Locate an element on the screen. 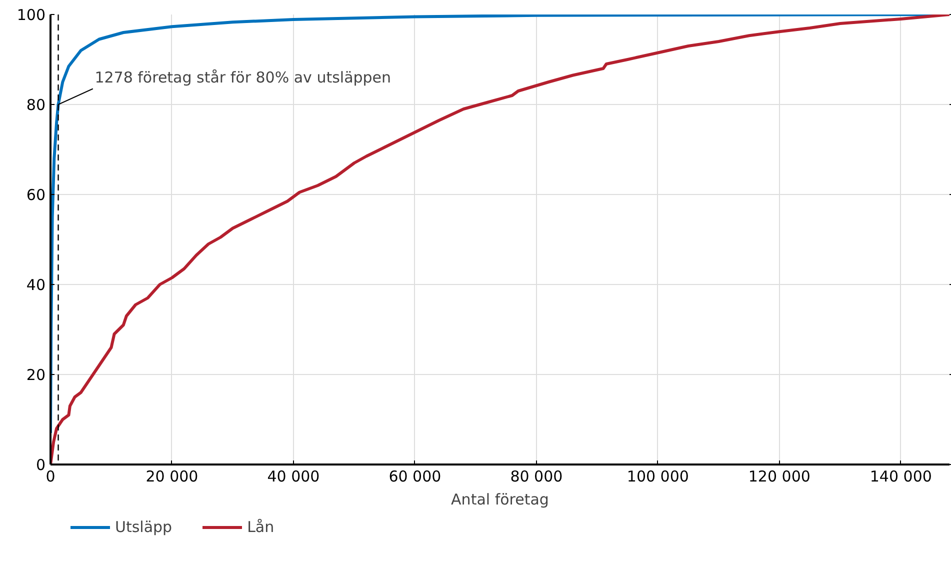 Image resolution: width=951 pixels, height=563 pixels. y-tick-label: 0 is located at coordinates (41, 465).